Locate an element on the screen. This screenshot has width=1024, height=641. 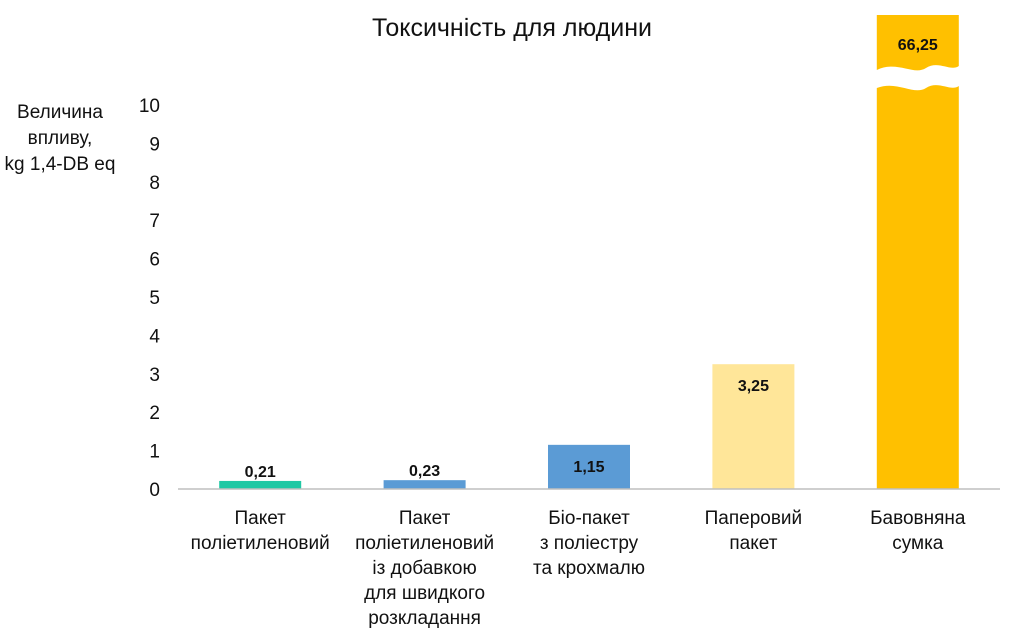
y-axis-label: Величина впливу, kg 1,4-DB eq is located at coordinates (60, 138).